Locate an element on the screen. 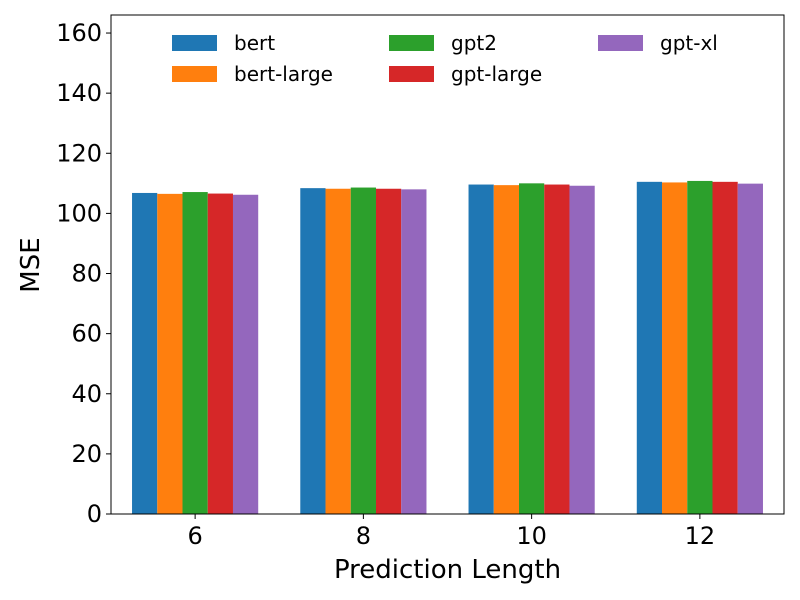  legend-item-gpt-large: gpt-large is located at coordinates (465, 74).